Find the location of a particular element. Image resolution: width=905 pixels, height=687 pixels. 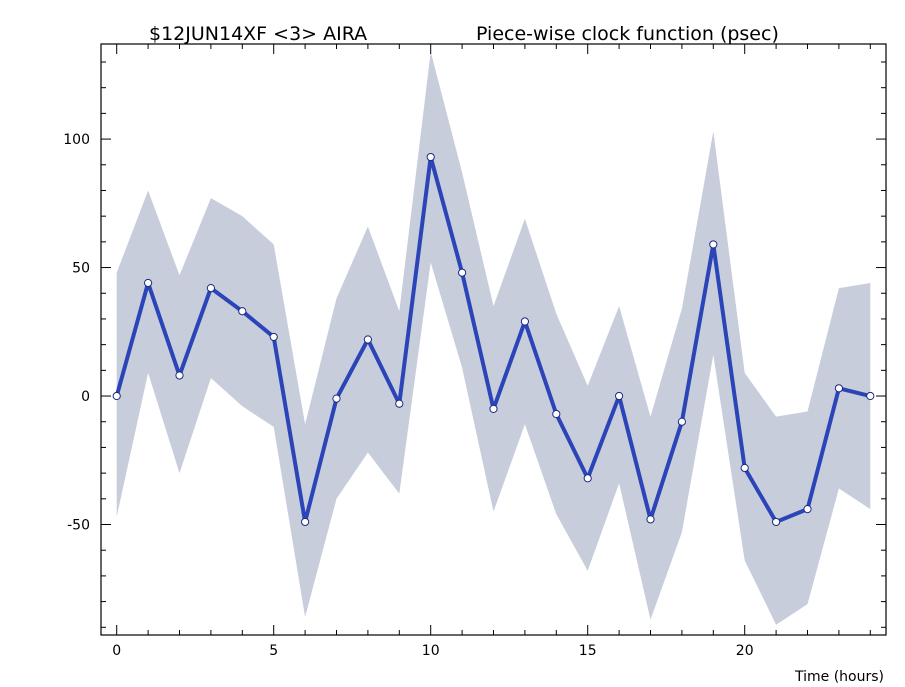

y-tick-label: 0 is located at coordinates (85, 397).